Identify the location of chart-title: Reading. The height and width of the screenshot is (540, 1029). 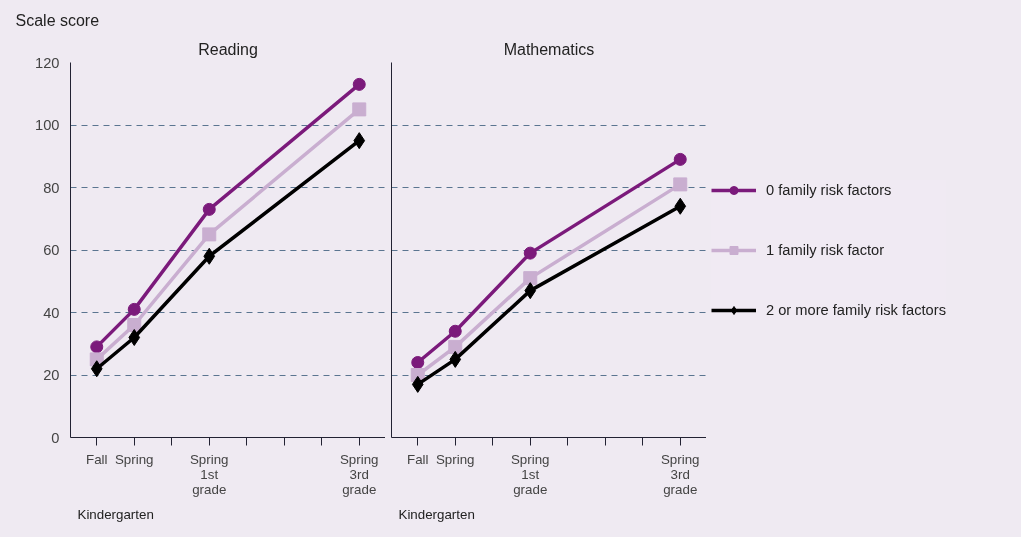
(228, 49).